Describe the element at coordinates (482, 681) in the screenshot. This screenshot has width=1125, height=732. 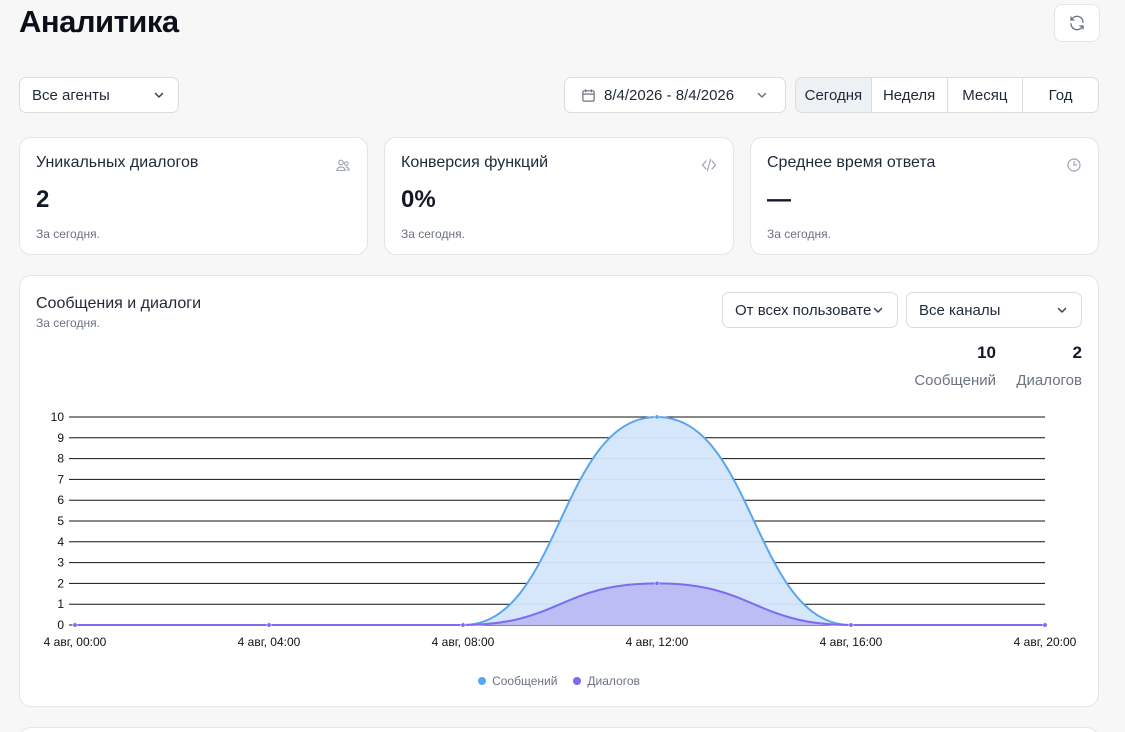
I see `legend-swatch-messages` at that location.